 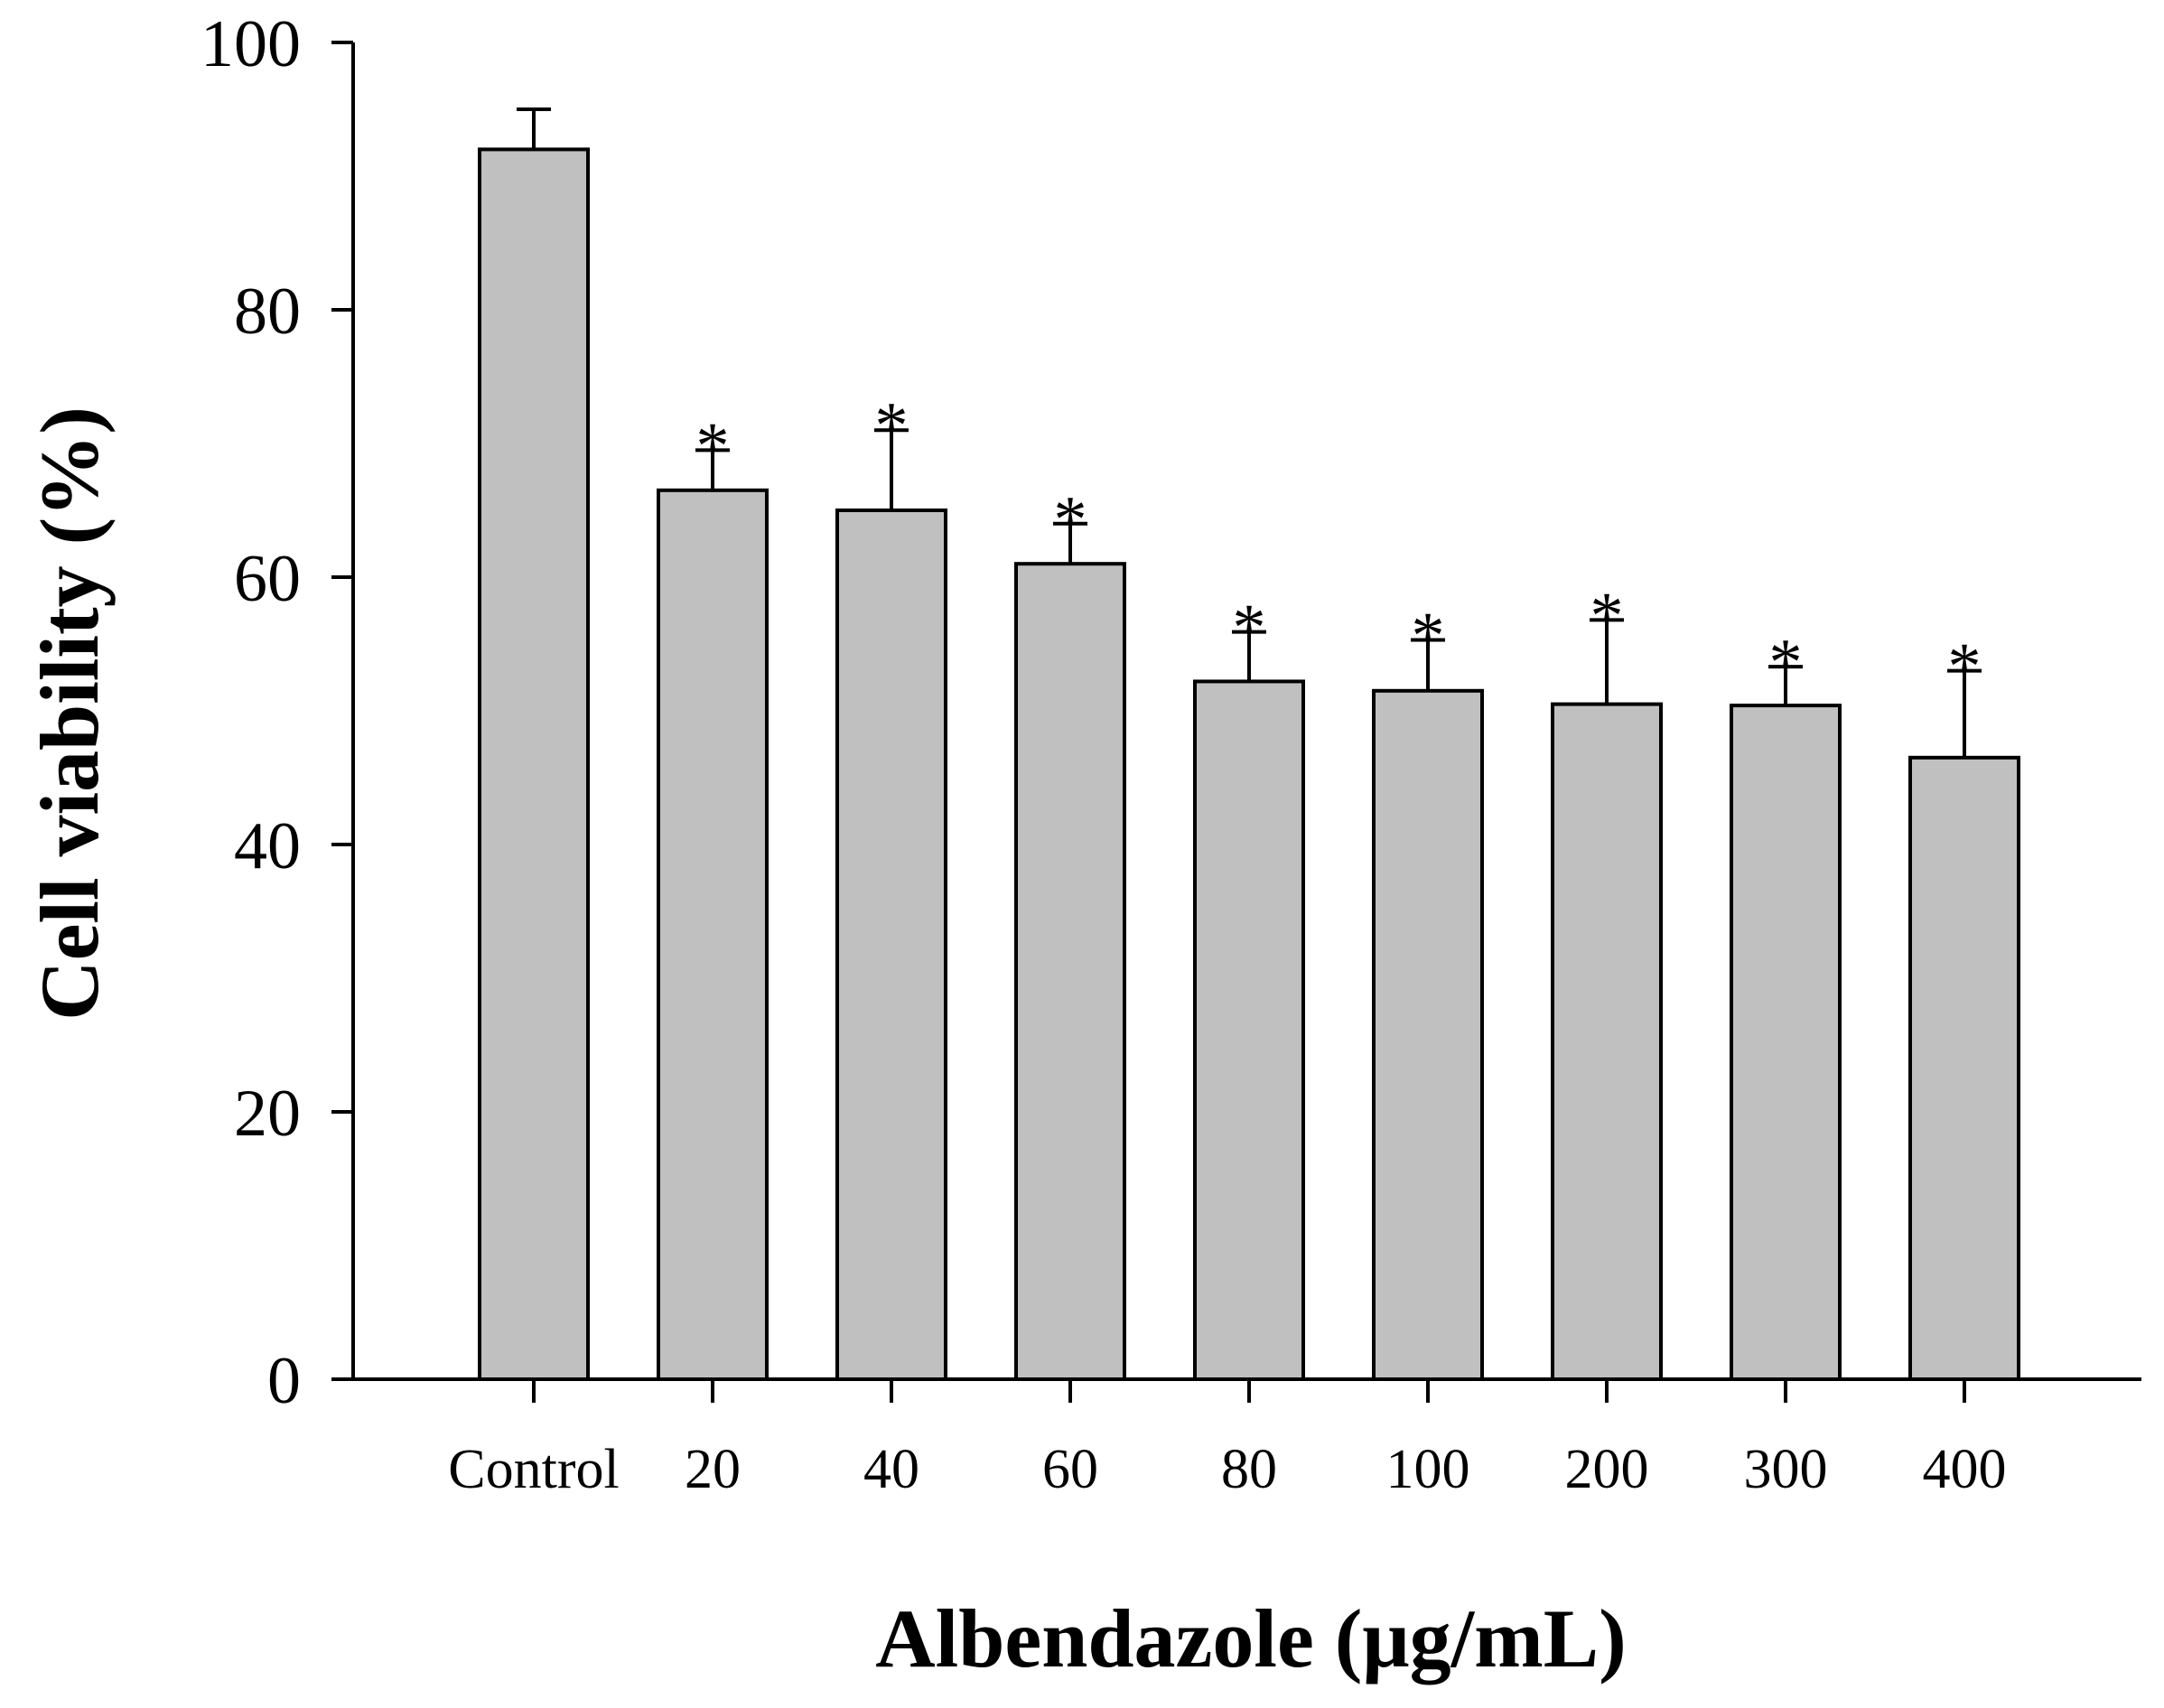 I want to click on x-tick-label: Control, so click(x=534, y=1469).